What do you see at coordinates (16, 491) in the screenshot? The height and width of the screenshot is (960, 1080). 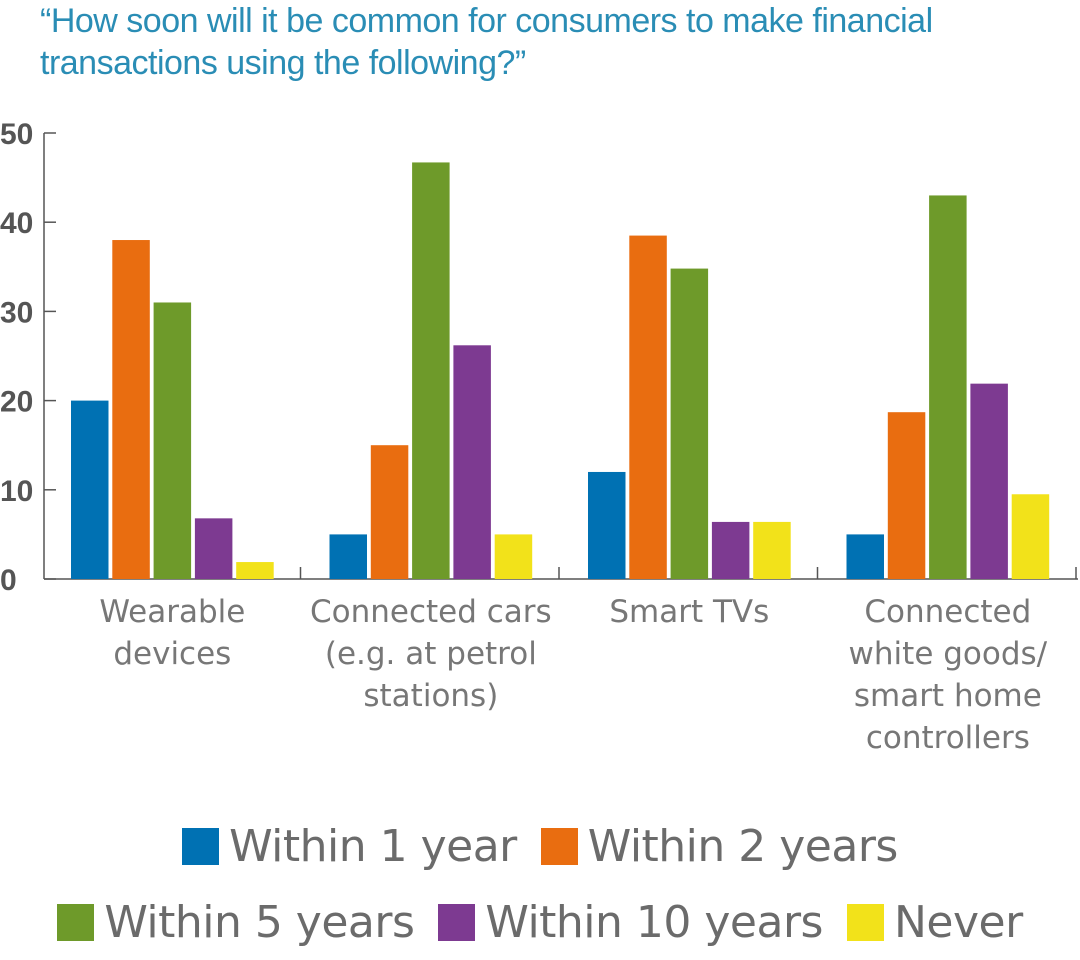 I see `y-tick-label: 10` at bounding box center [16, 491].